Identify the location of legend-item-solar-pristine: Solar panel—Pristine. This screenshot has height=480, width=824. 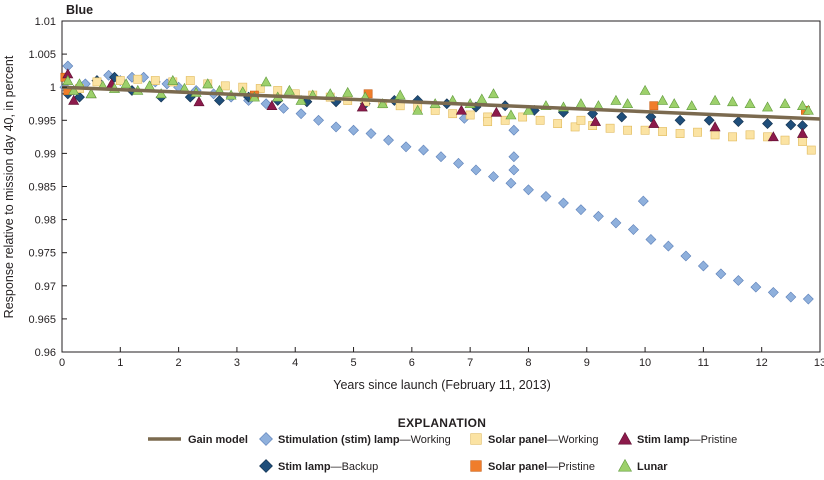
(532, 466).